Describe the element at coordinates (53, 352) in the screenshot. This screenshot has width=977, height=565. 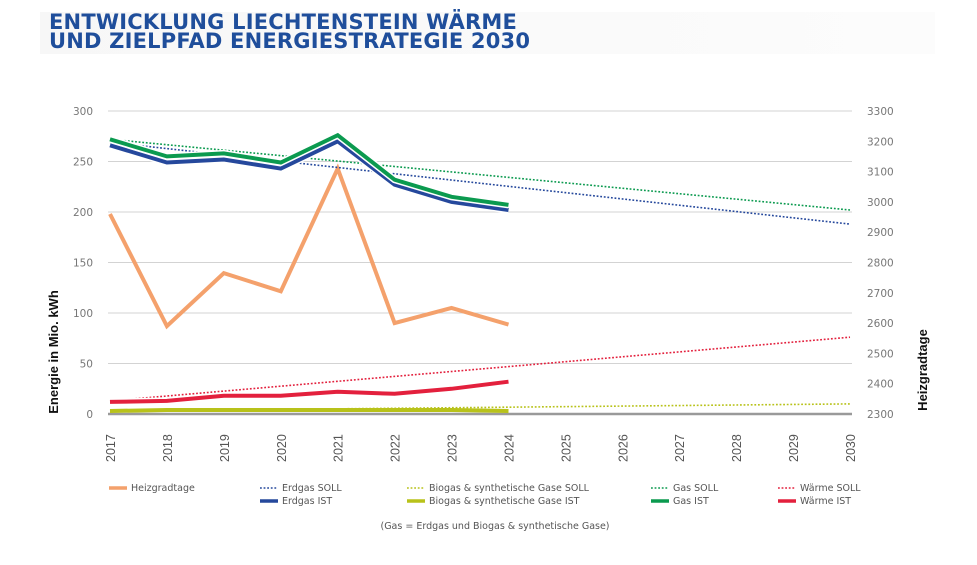
I see `y-axis-left-title: Energie in Mio. kWh` at that location.